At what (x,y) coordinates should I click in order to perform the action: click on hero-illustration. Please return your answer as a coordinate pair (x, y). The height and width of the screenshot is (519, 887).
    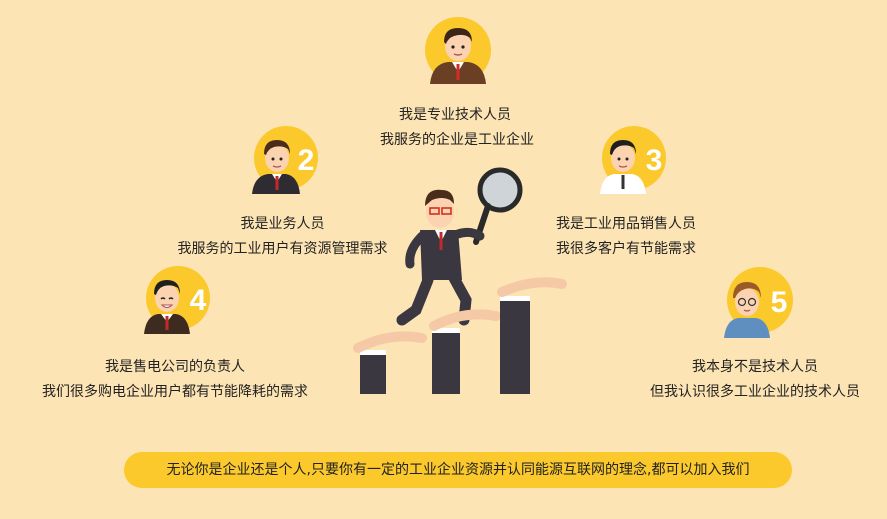
    Looking at the image, I should click on (460, 280).